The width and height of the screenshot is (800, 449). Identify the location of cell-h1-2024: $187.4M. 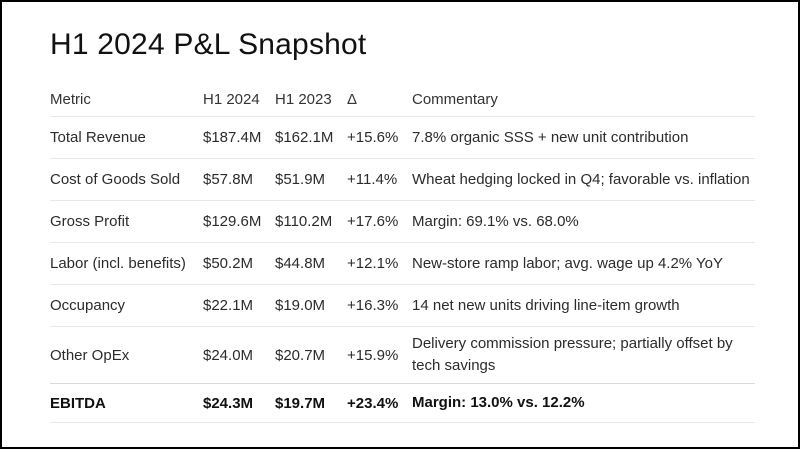
(232, 137).